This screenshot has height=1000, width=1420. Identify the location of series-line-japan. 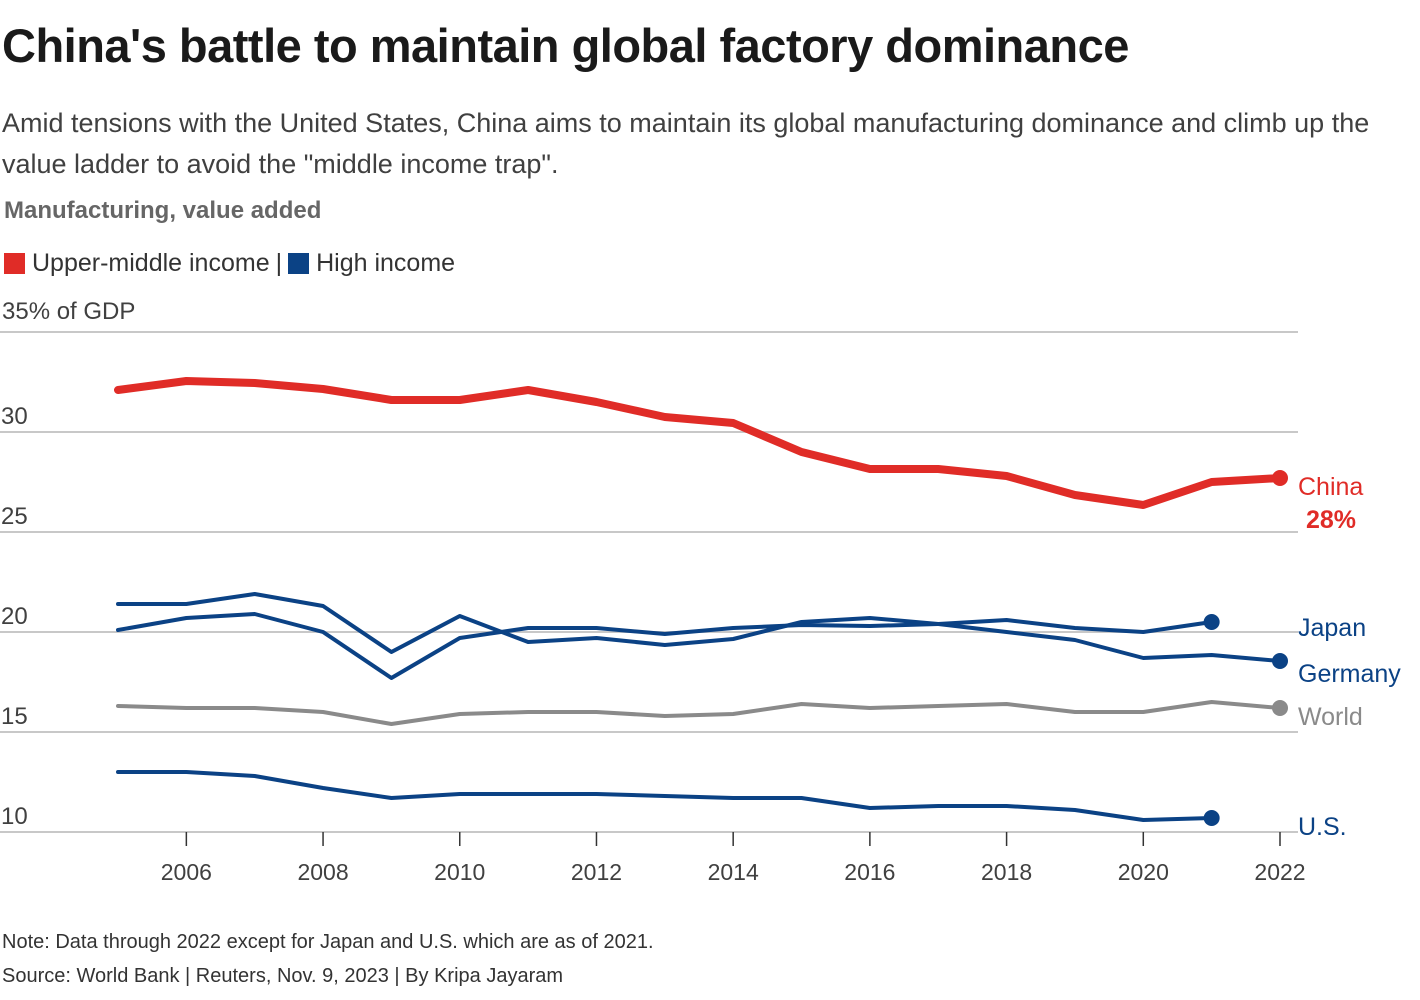
(665, 646).